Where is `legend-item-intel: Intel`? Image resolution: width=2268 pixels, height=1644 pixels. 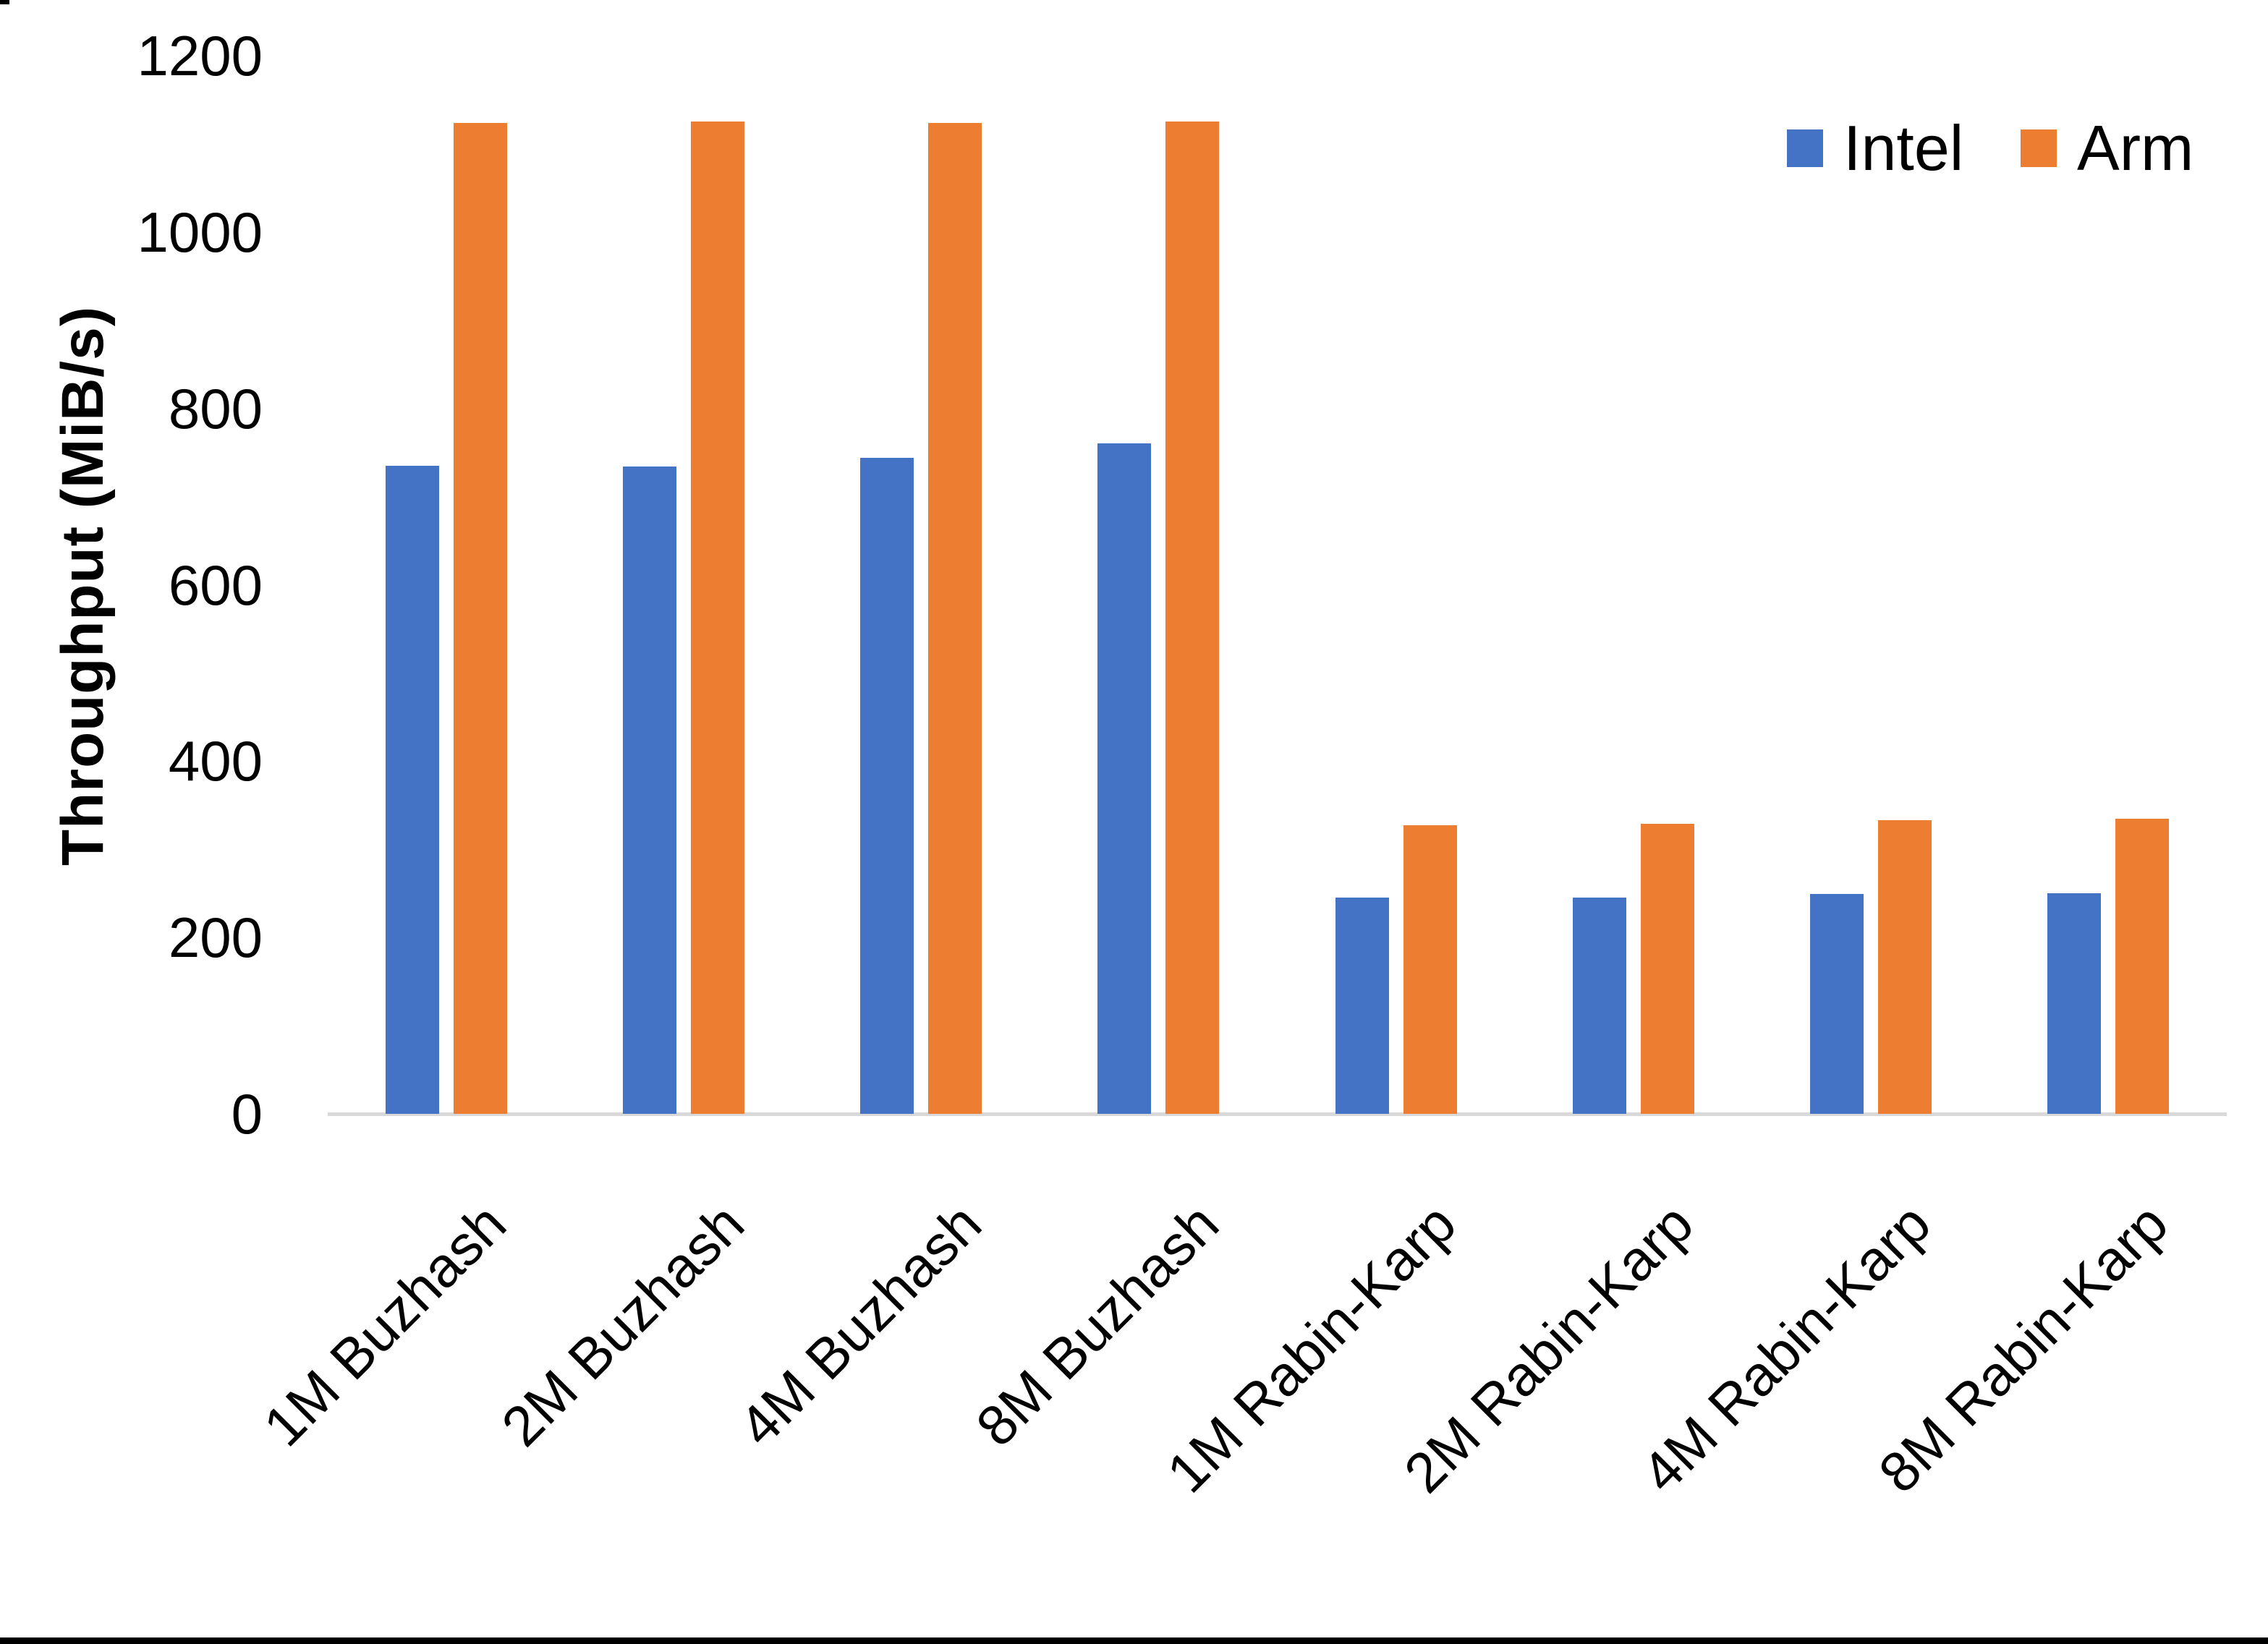
legend-item-intel: Intel is located at coordinates (1875, 148).